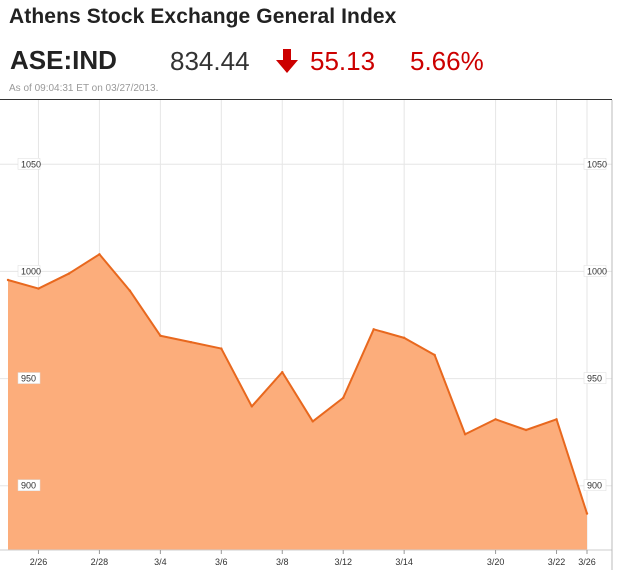  I want to click on x-tick-label: 3/8, so click(282, 562).